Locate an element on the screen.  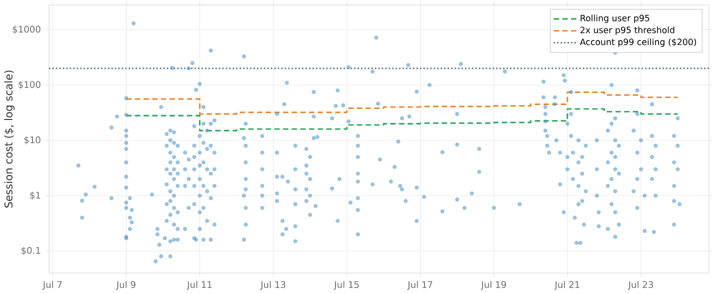
legend-label: 2x user p95 threshold is located at coordinates (627, 30).